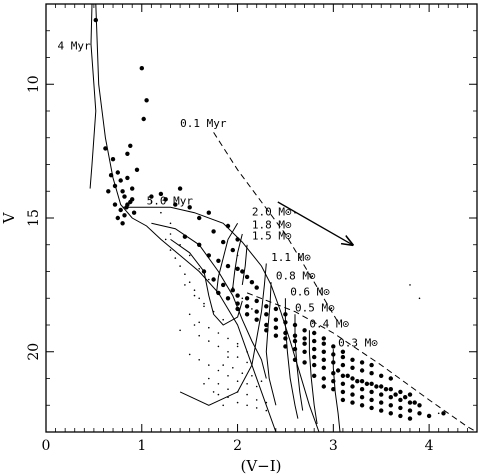 The height and width of the screenshot is (475, 480). What do you see at coordinates (315, 308) in the screenshot?
I see `annotation-9: 0.5 M⊙` at bounding box center [315, 308].